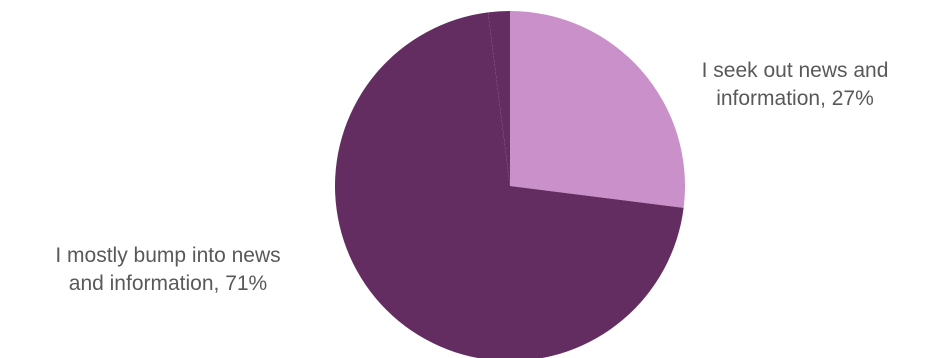 This screenshot has width=929, height=358. Describe the element at coordinates (795, 70) in the screenshot. I see `slice-label-seek-out-line-1: I seek out news and` at that location.